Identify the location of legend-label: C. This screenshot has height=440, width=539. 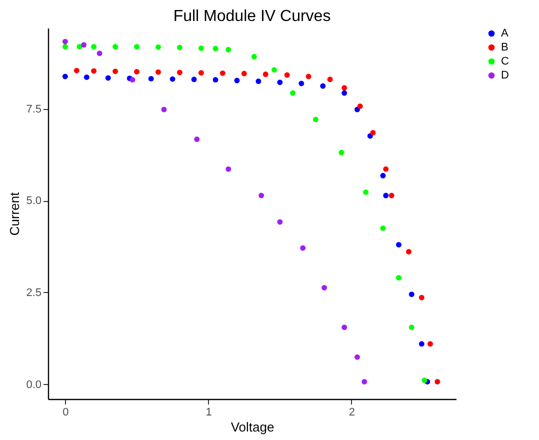
(505, 62).